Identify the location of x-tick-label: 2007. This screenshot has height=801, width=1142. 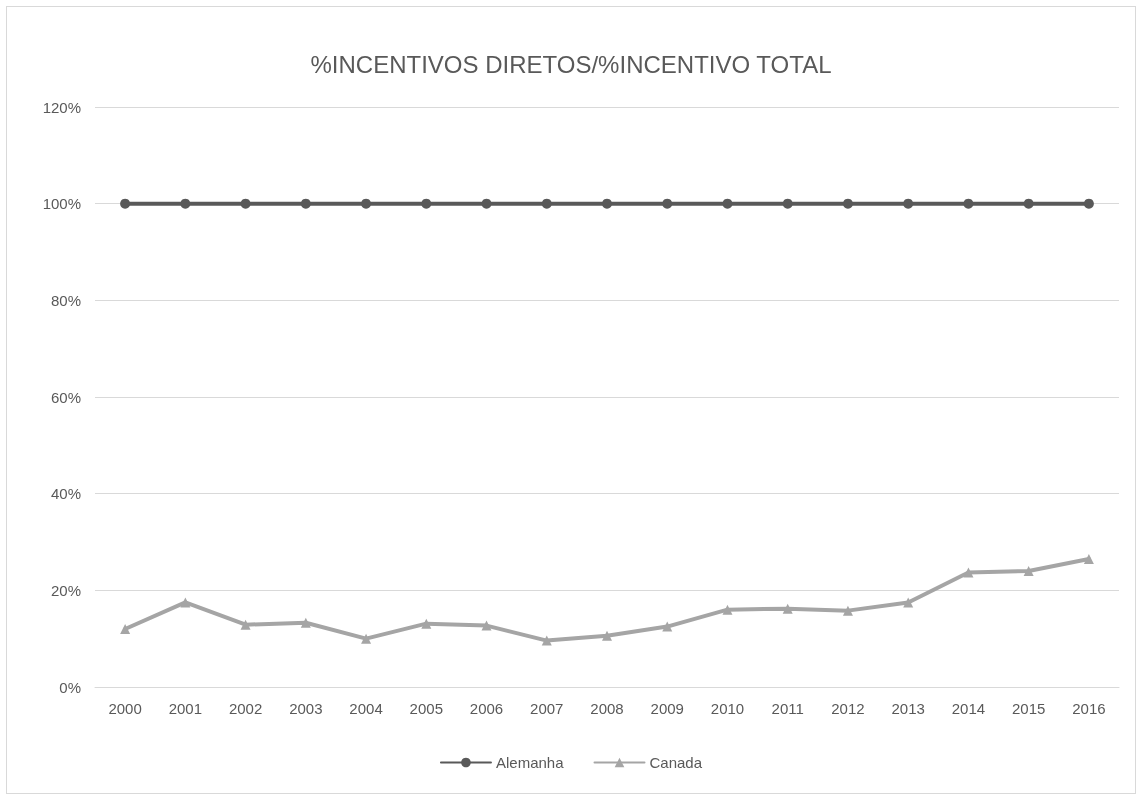
(547, 708).